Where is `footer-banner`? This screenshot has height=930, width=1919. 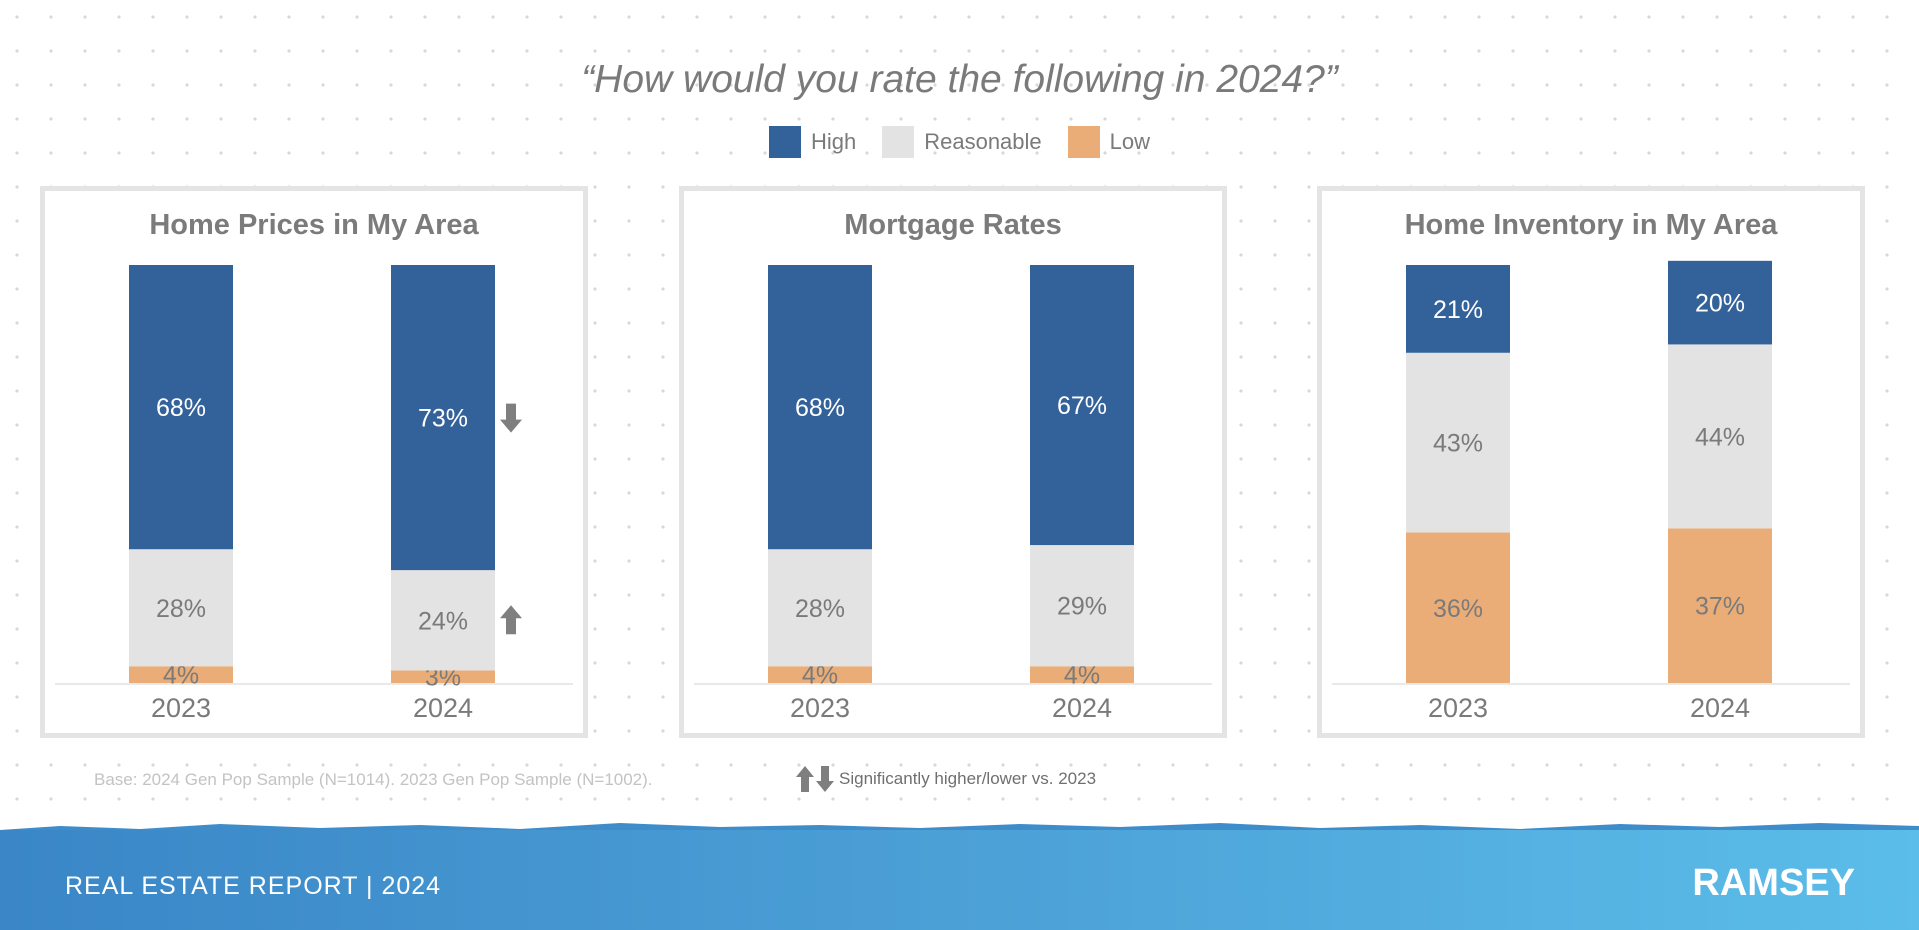 footer-banner is located at coordinates (959, 880).